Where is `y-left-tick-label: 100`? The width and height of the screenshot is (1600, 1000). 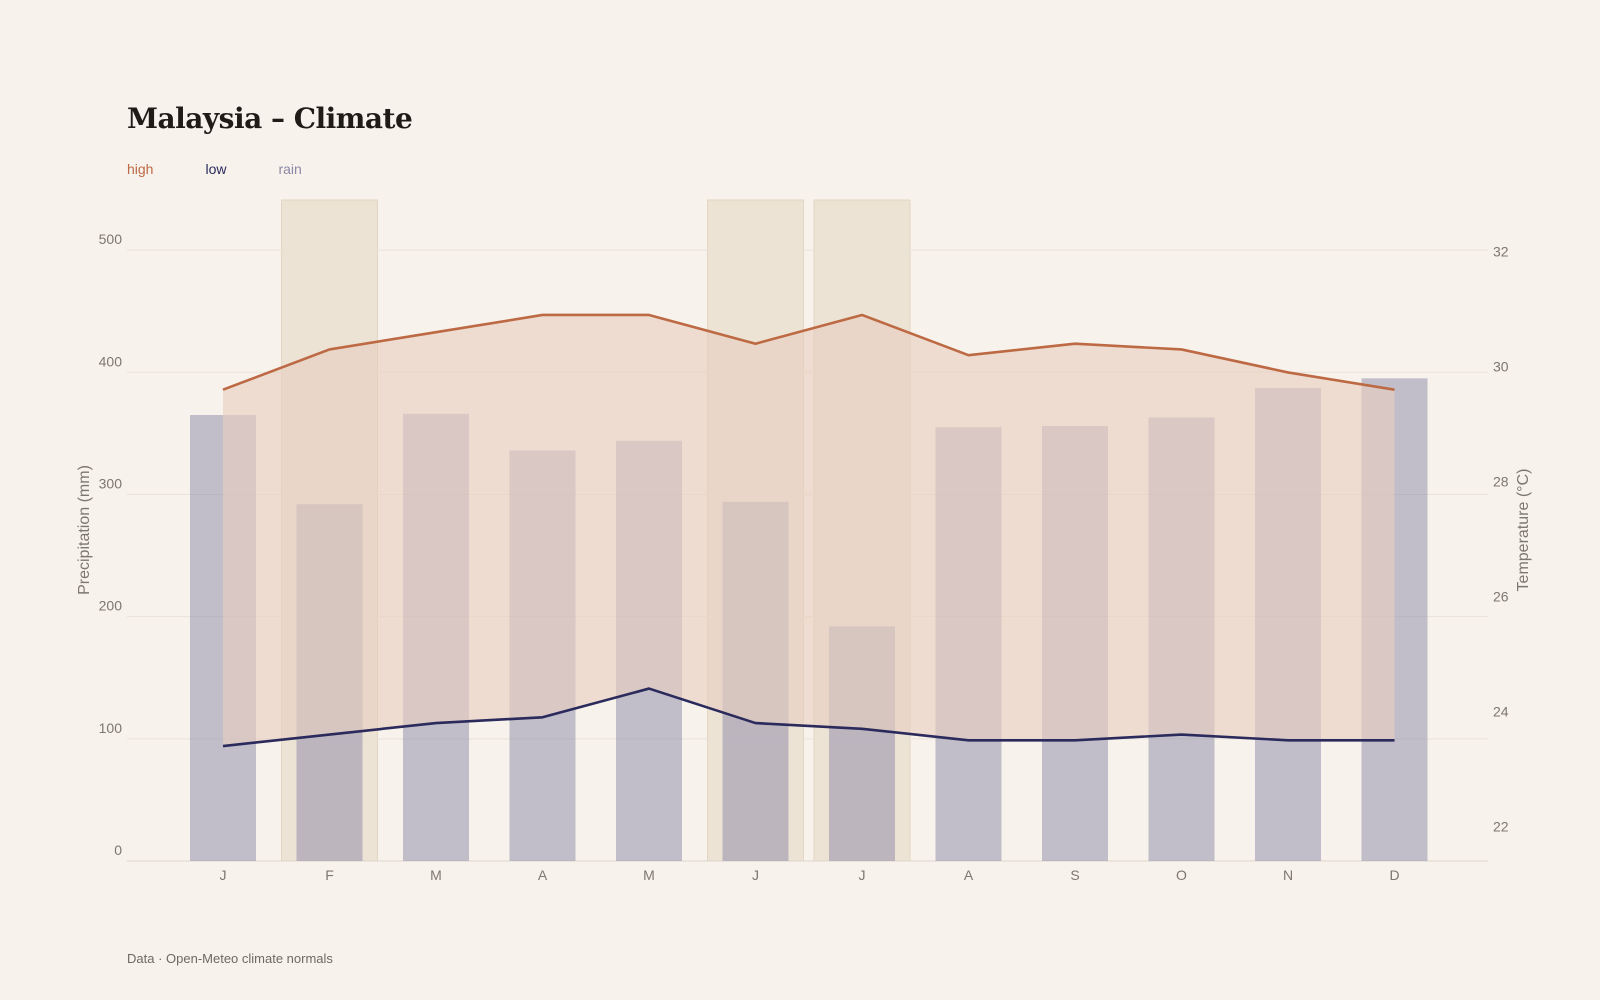
y-left-tick-label: 100 is located at coordinates (111, 728).